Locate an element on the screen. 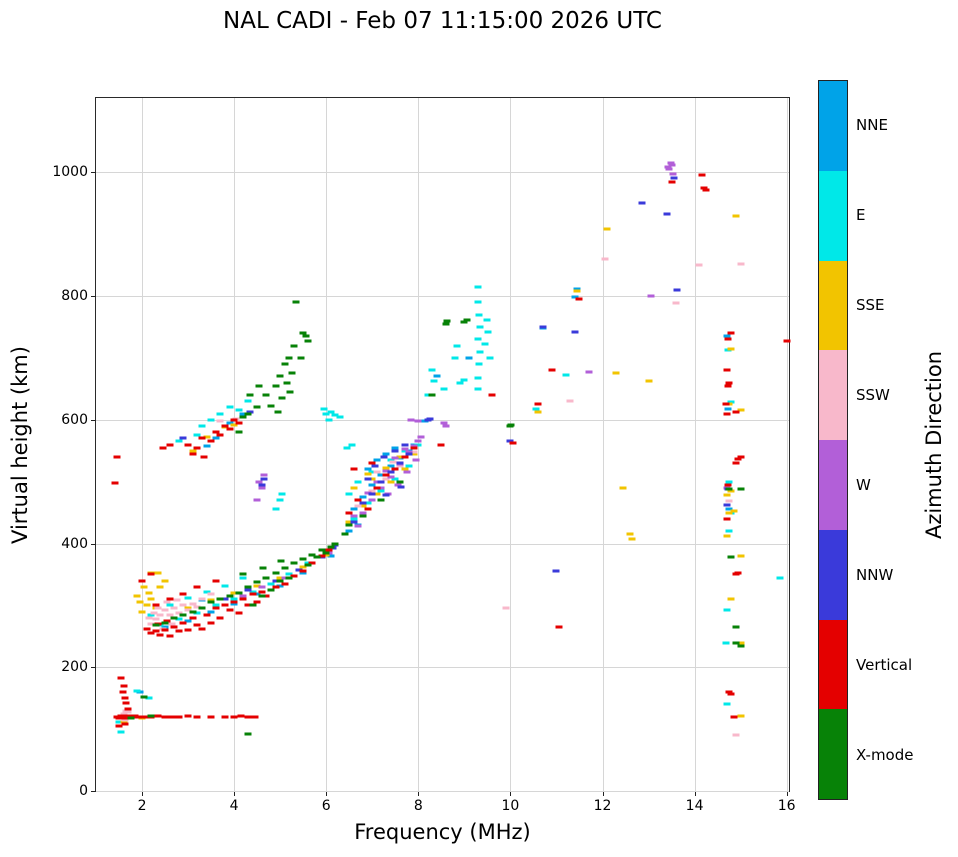 Image resolution: width=958 pixels, height=857 pixels. gridline-horizontal is located at coordinates (442, 420).